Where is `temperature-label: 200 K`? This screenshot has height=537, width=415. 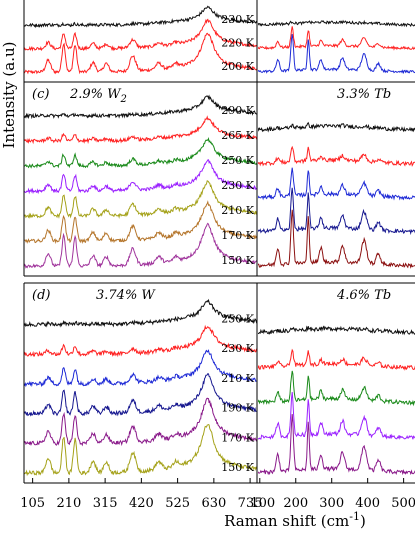 temperature-label: 200 K is located at coordinates (237, 66).